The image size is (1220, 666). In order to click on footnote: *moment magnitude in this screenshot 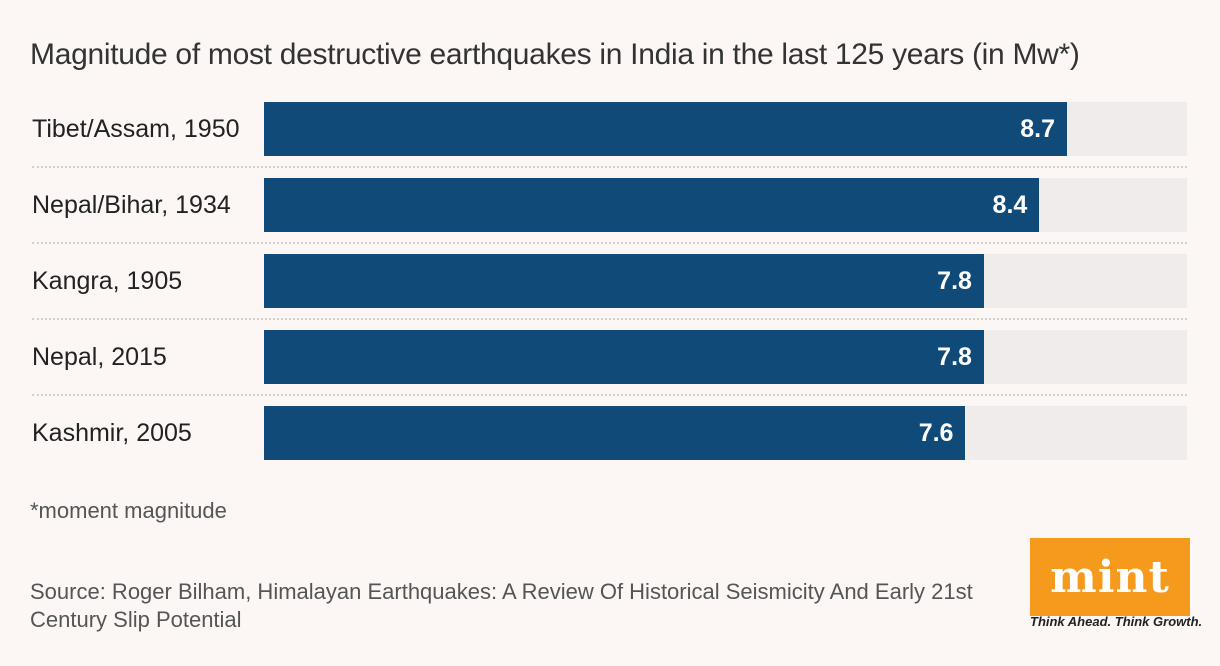, I will do `click(128, 510)`.